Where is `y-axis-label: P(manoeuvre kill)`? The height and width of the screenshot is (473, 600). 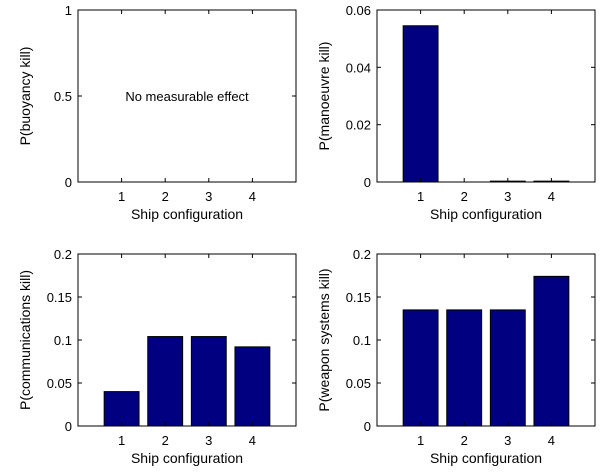 y-axis-label: P(manoeuvre kill) is located at coordinates (324, 96).